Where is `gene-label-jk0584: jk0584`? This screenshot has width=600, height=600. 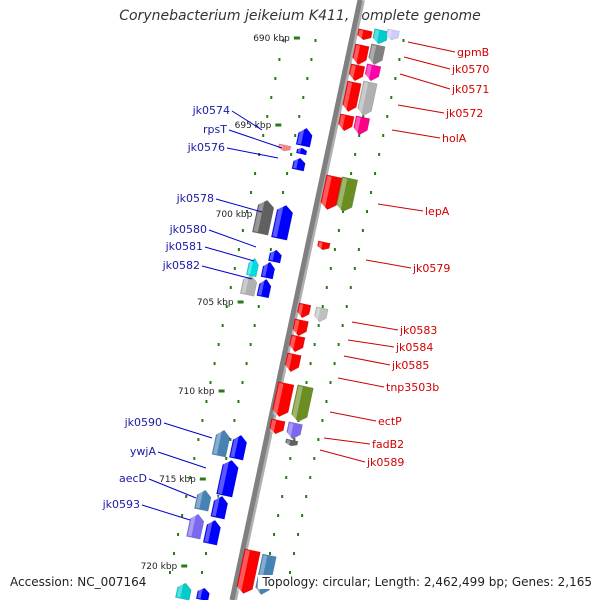 gene-label-jk0584: jk0584 is located at coordinates (414, 347).